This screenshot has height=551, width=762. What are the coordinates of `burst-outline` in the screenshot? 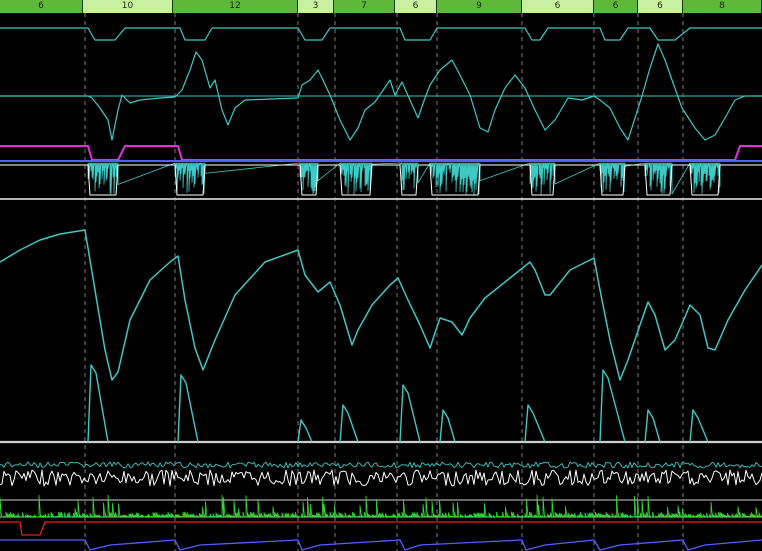 It's located at (381, 180).